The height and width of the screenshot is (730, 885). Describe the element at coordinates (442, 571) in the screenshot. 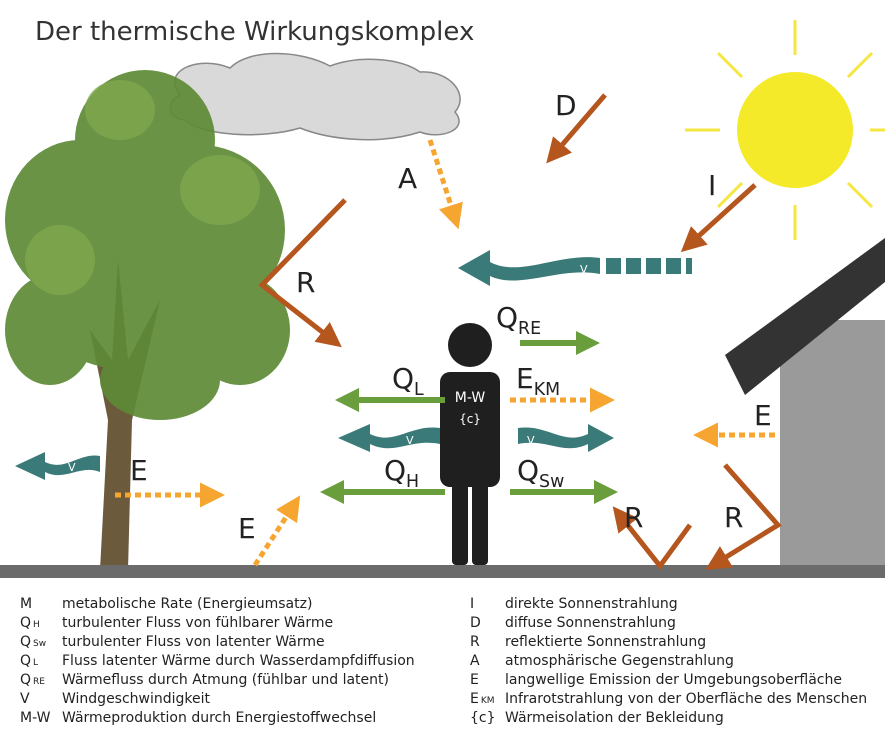

I see `ground` at that location.